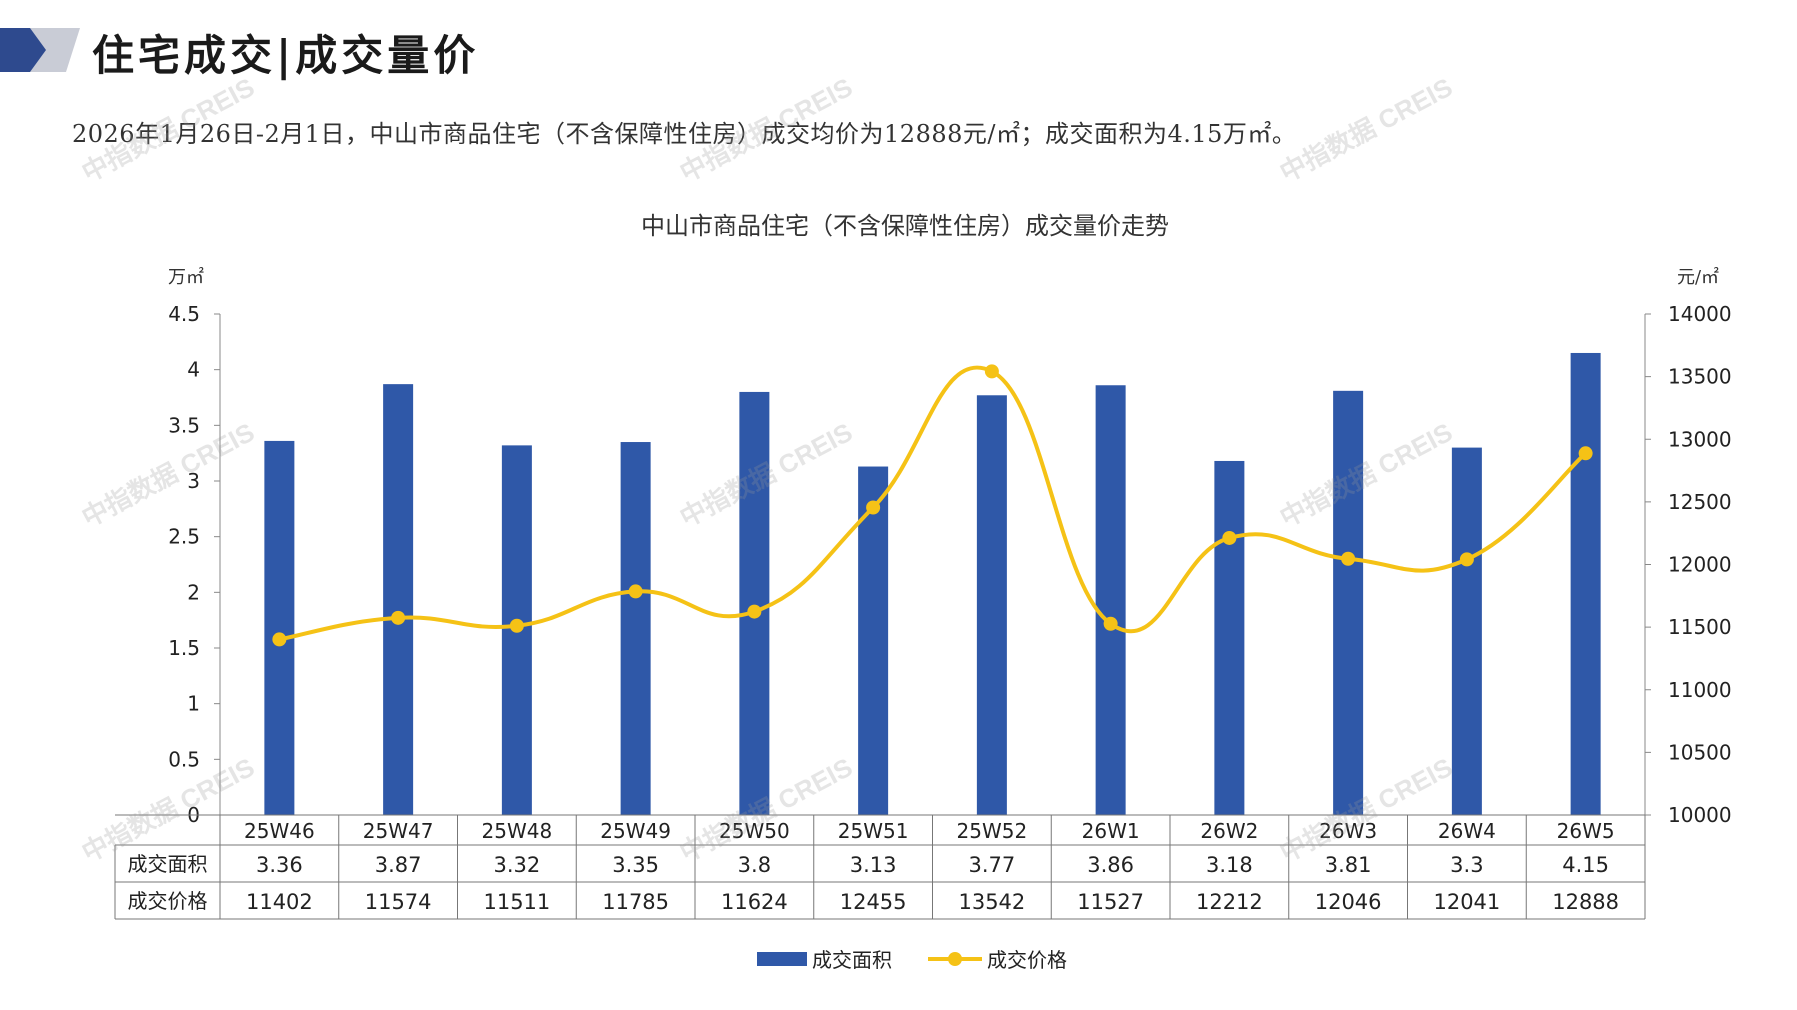  What do you see at coordinates (1111, 831) in the screenshot?
I see `category-label: 26W1` at bounding box center [1111, 831].